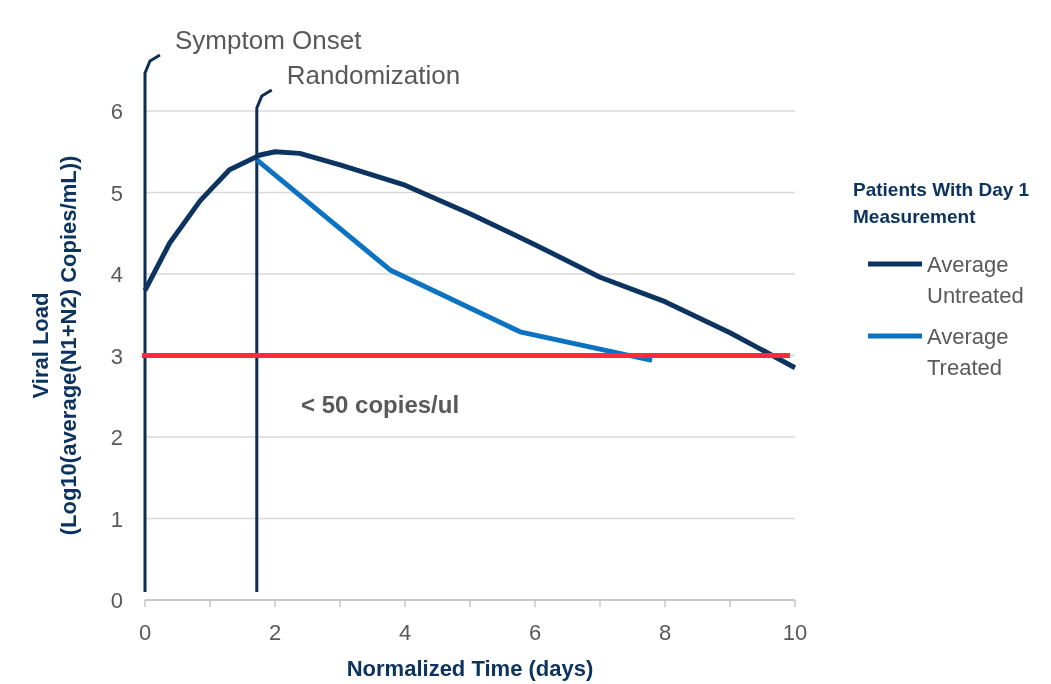 This screenshot has height=684, width=1051. I want to click on legend-label: Average Untreated, so click(975, 280).